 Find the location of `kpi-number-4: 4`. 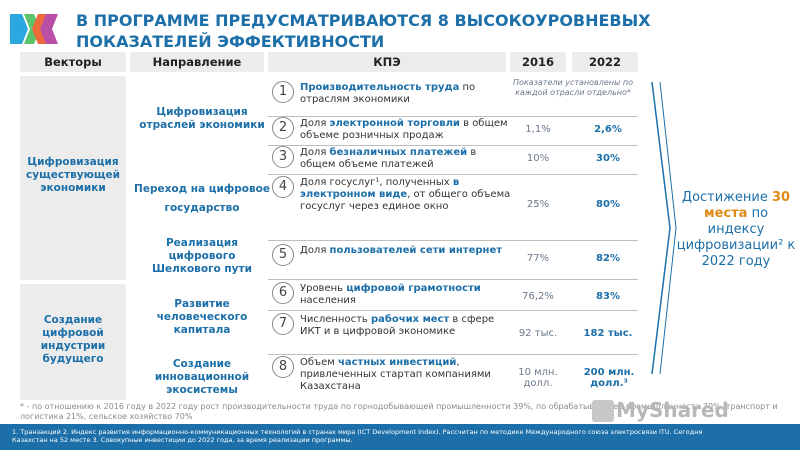

kpi-number-4: 4 is located at coordinates (283, 187).